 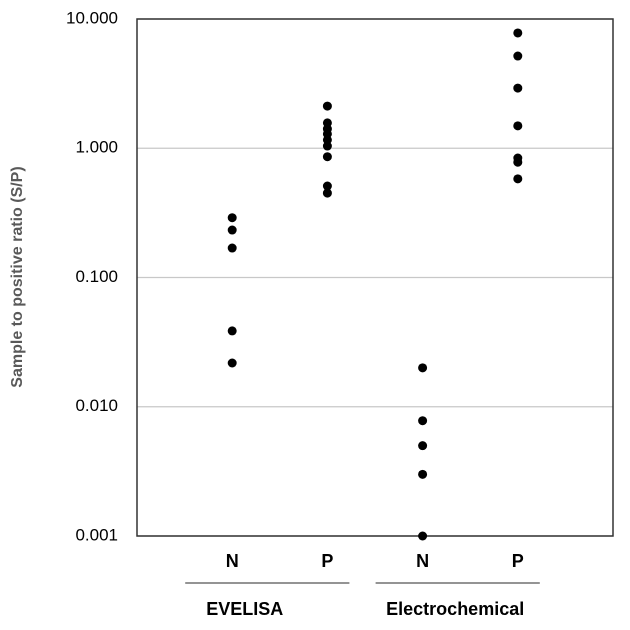 What do you see at coordinates (96, 276) in the screenshot?
I see `y-tick-label: 0.100` at bounding box center [96, 276].